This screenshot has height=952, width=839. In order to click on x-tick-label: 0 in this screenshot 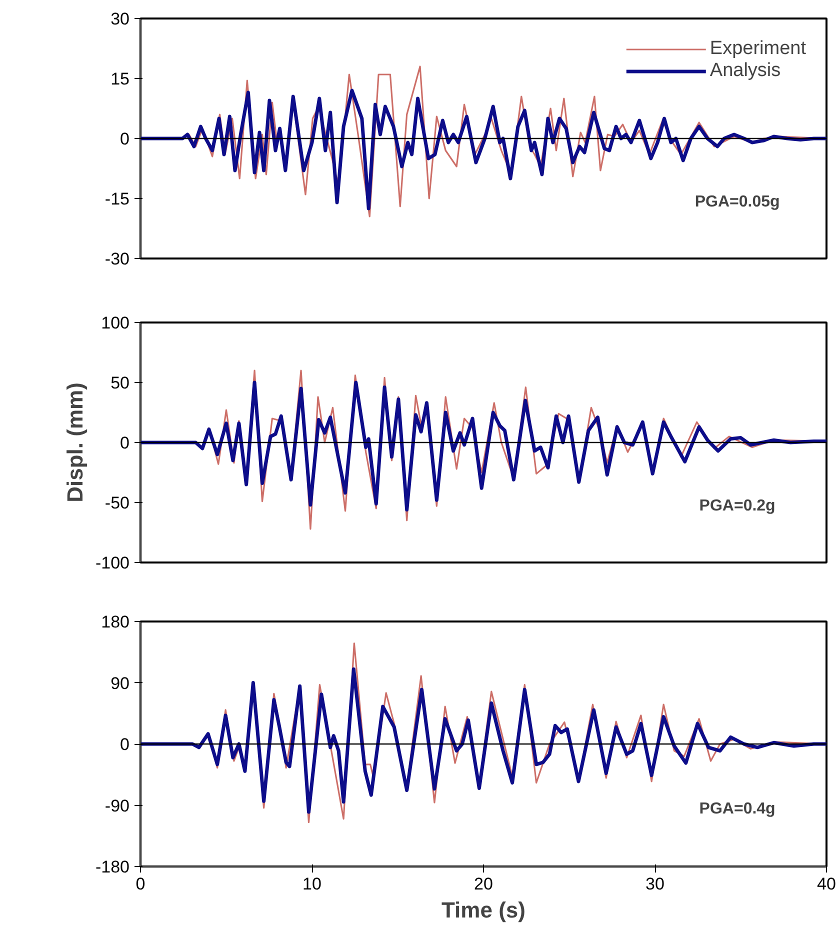, I will do `click(141, 884)`.